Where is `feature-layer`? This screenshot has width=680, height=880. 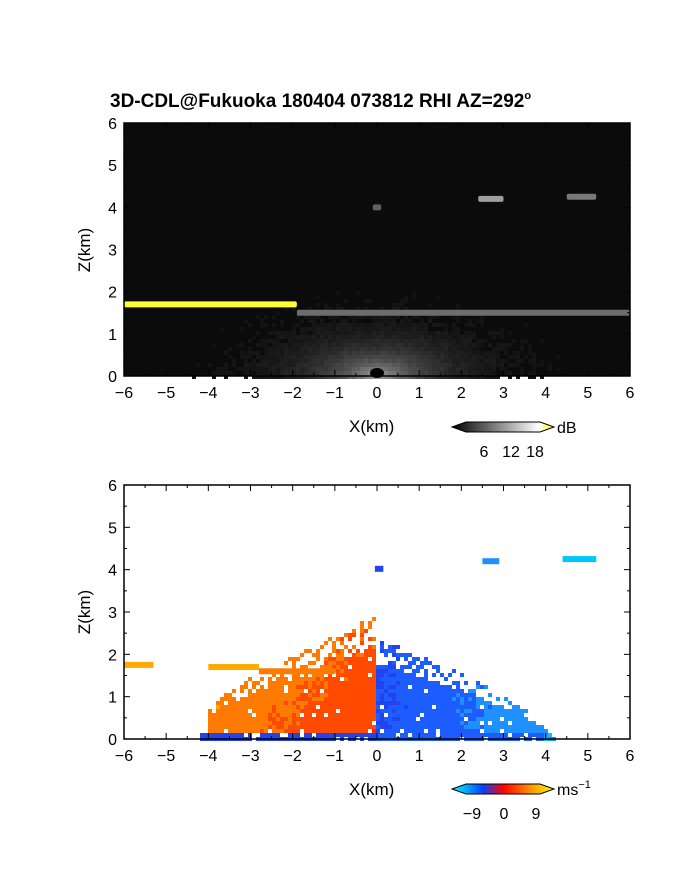 feature-layer is located at coordinates (210, 304).